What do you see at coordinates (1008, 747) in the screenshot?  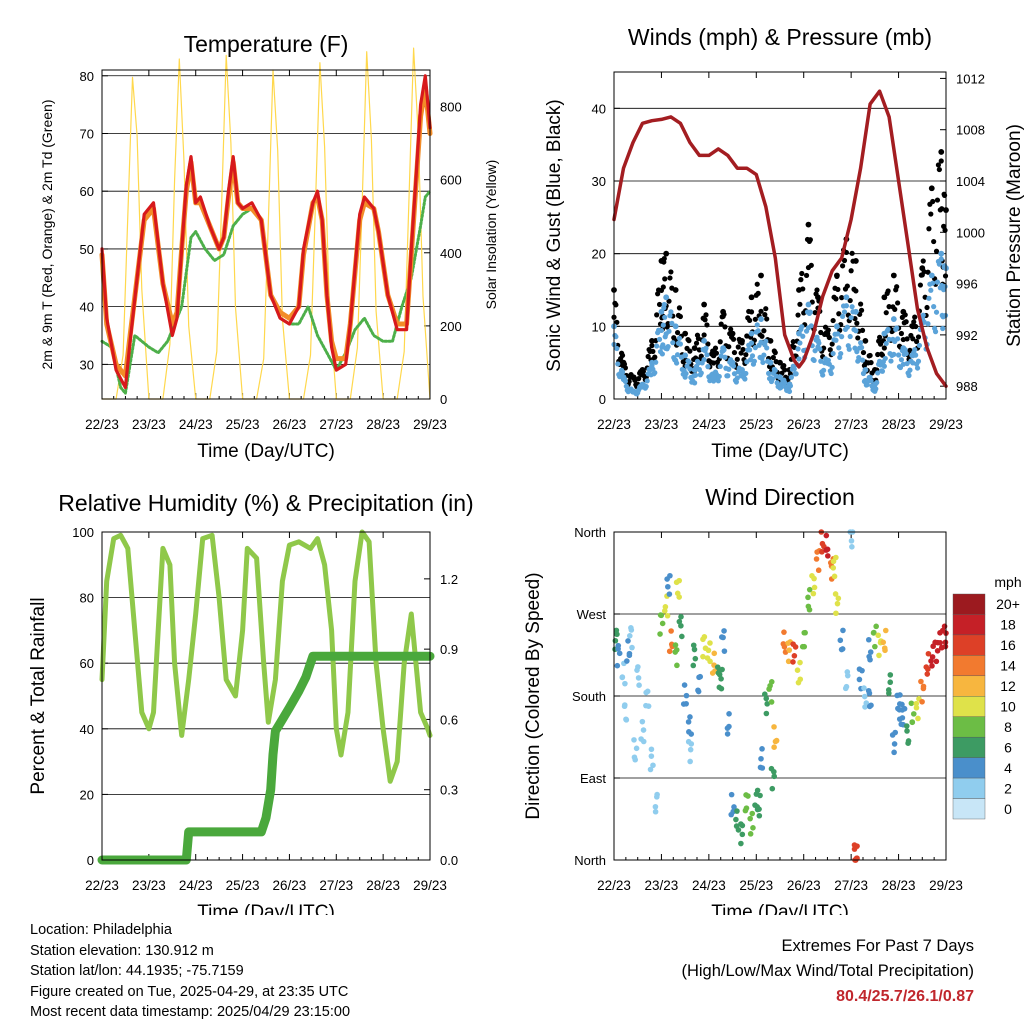 I see `colorbar-label: 6` at bounding box center [1008, 747].